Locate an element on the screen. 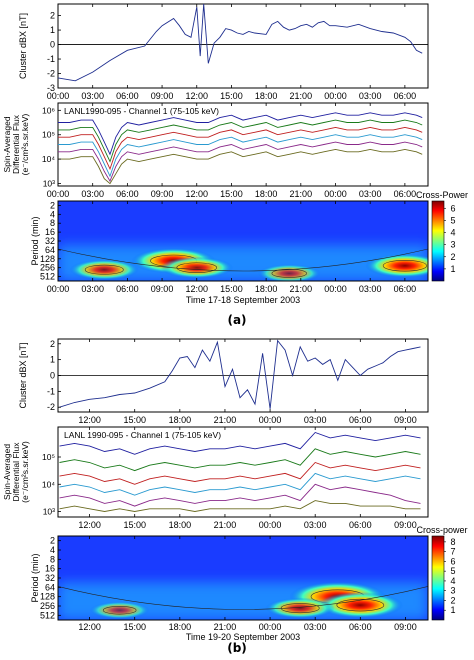 This screenshot has height=660, width=474. fig-a-p2-ylabel: (e⁻/cm²s.sr.keV) is located at coordinates (25, 145).